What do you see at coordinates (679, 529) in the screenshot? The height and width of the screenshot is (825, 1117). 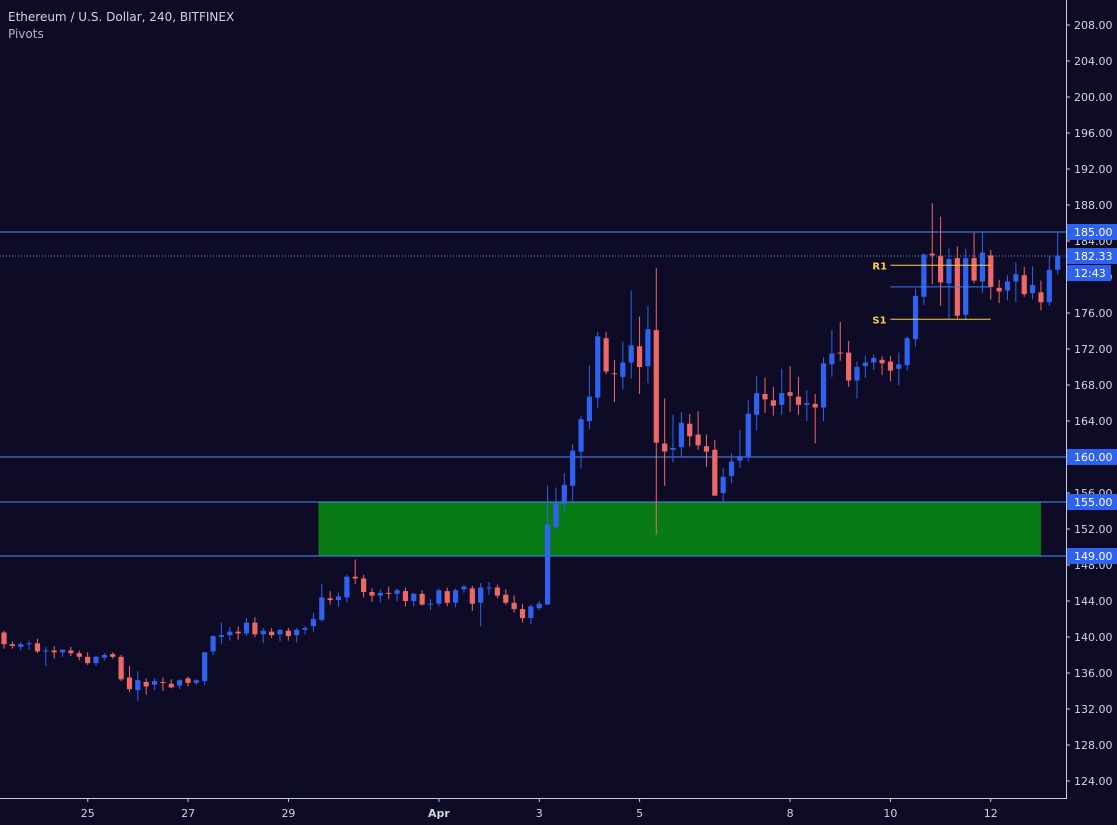 I see `support-zone` at bounding box center [679, 529].